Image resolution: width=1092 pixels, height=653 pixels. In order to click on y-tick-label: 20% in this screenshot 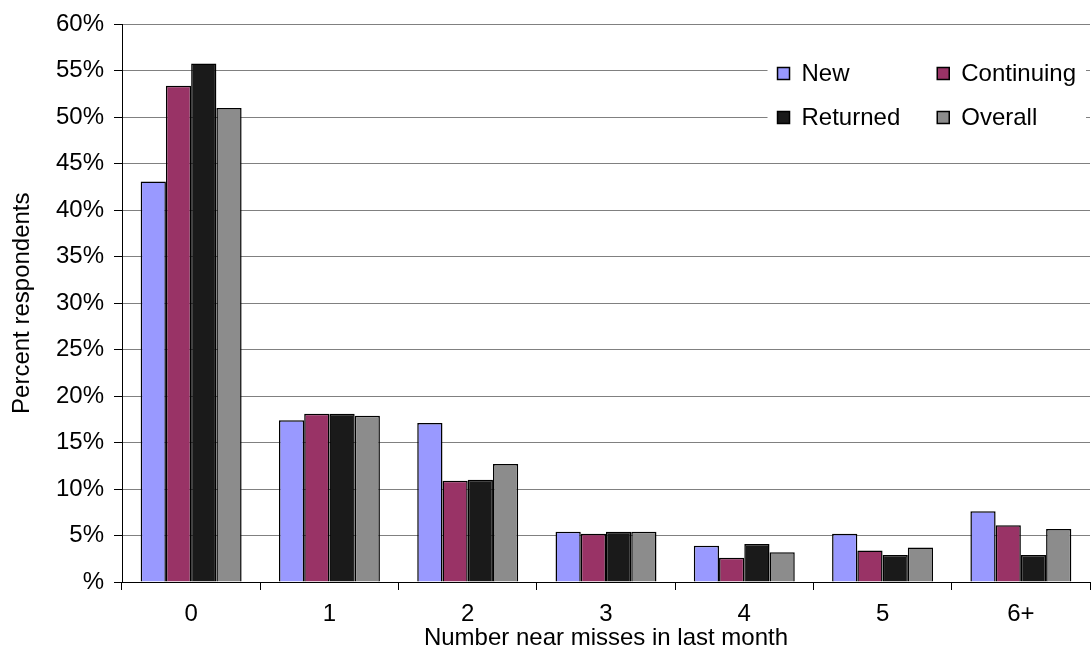, I will do `click(79, 394)`.